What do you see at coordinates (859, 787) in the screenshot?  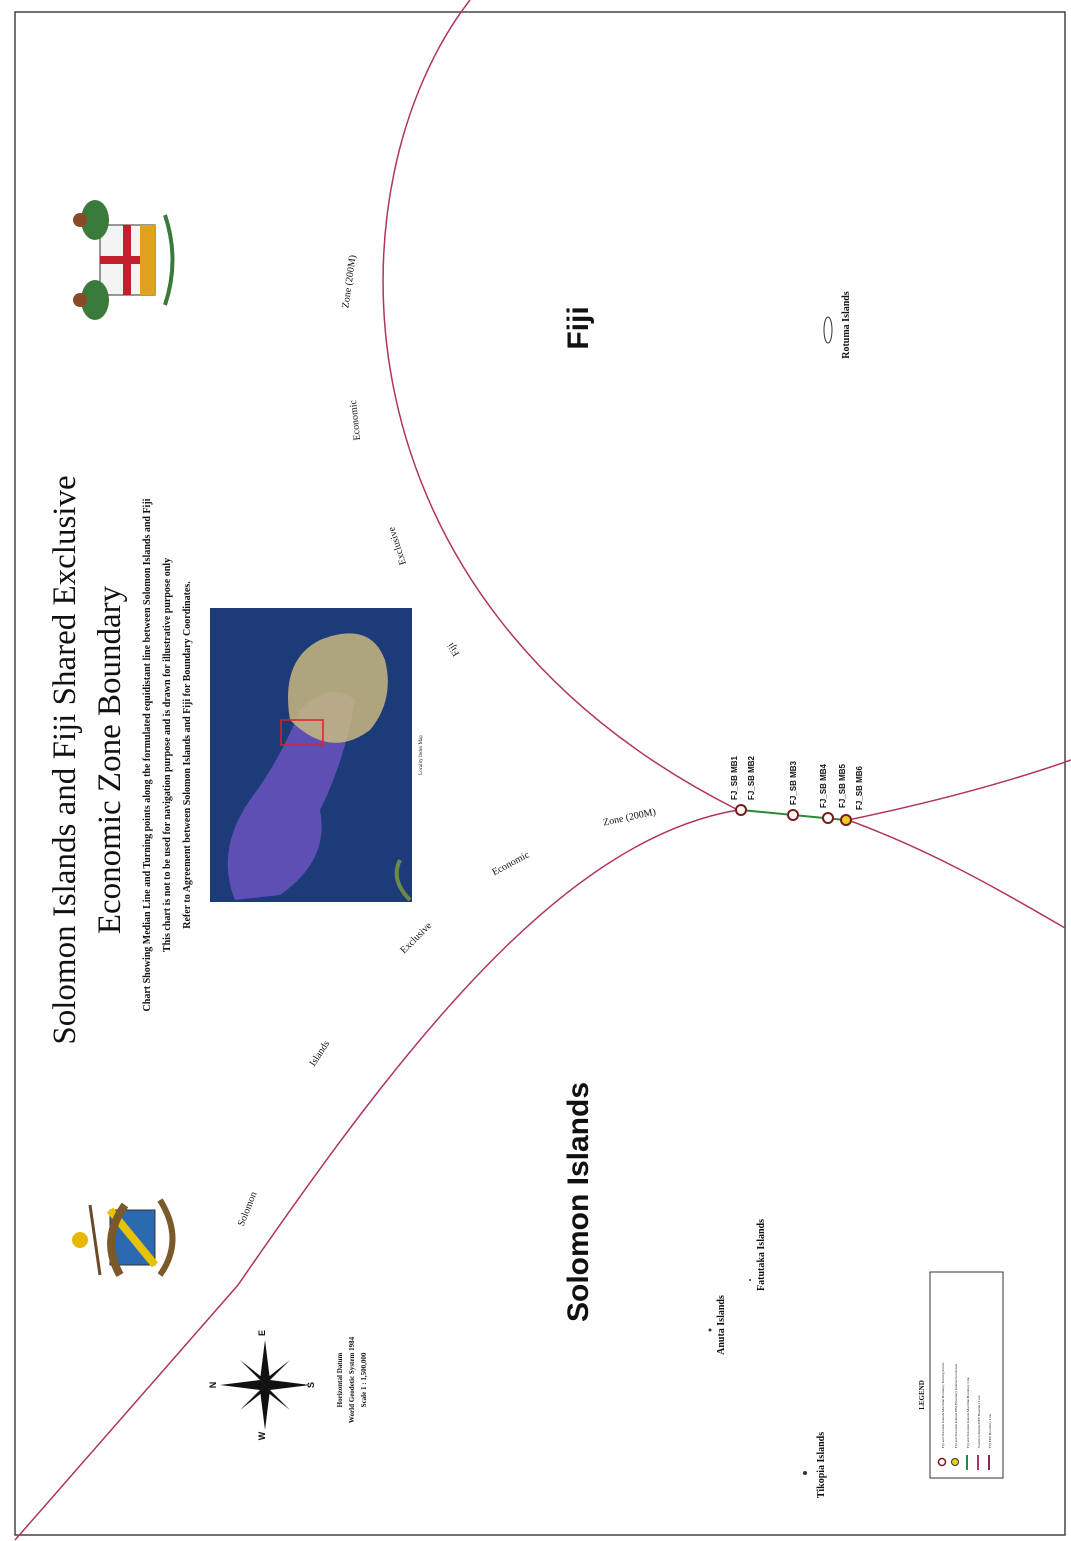 I see `turning-point-label: FJ_SB MB6` at bounding box center [859, 787].